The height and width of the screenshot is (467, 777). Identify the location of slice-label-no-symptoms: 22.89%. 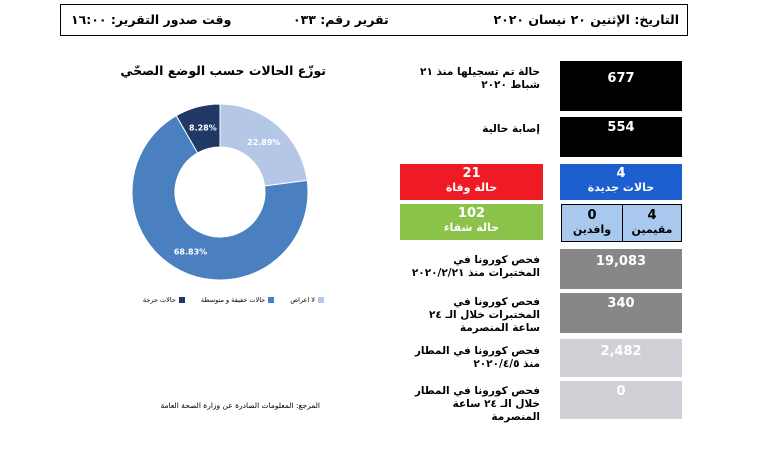
(263, 142).